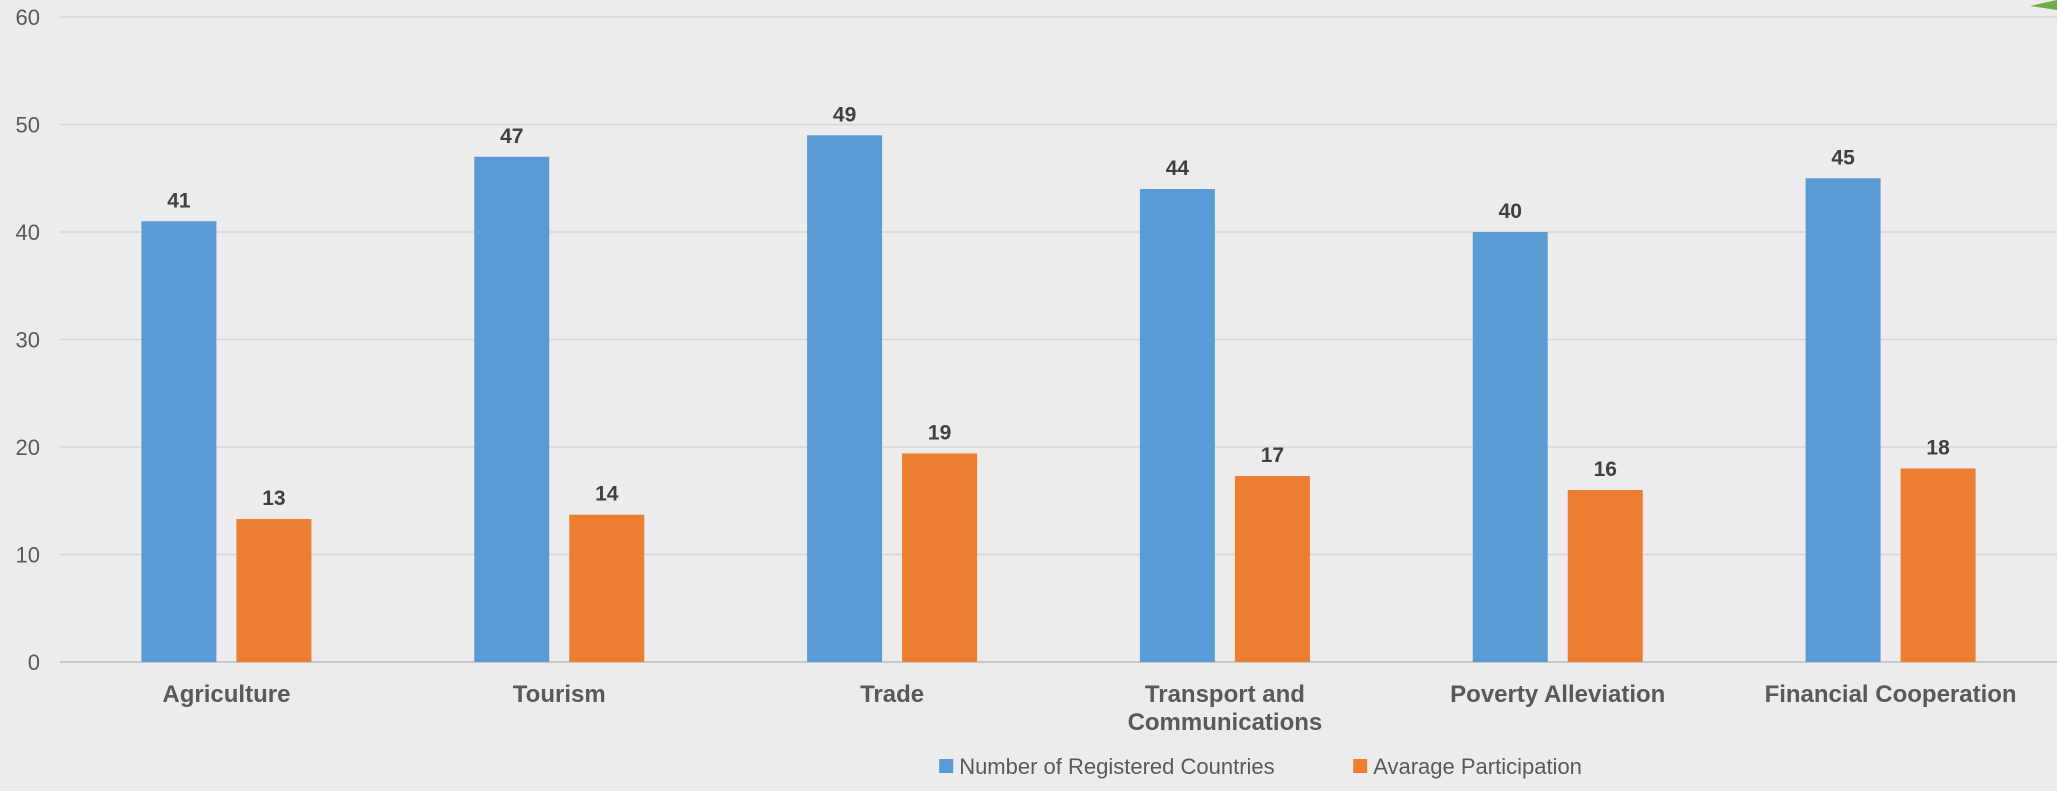 The image size is (2057, 791). What do you see at coordinates (1605, 469) in the screenshot?
I see `data-label: 16` at bounding box center [1605, 469].